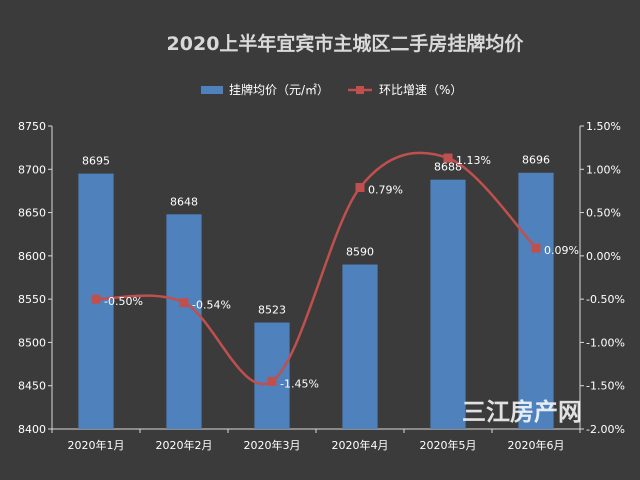 Image resolution: width=640 pixels, height=480 pixels. What do you see at coordinates (603, 213) in the screenshot?
I see `y-right-tick-label: 0.50%` at bounding box center [603, 213].